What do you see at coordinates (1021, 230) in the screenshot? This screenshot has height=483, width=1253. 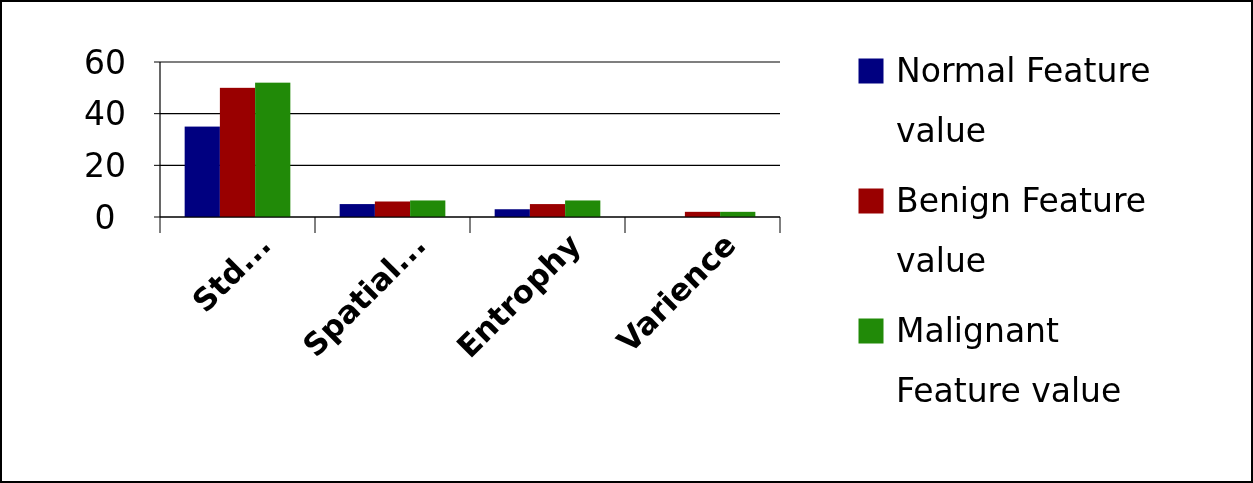 I see `legend-label: Benign Feature value` at bounding box center [1021, 230].